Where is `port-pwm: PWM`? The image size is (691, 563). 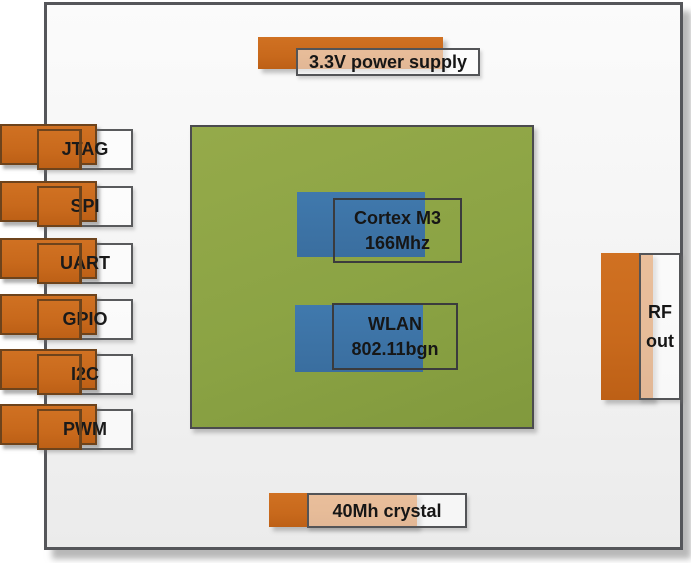 port-pwm: PWM is located at coordinates (67, 428).